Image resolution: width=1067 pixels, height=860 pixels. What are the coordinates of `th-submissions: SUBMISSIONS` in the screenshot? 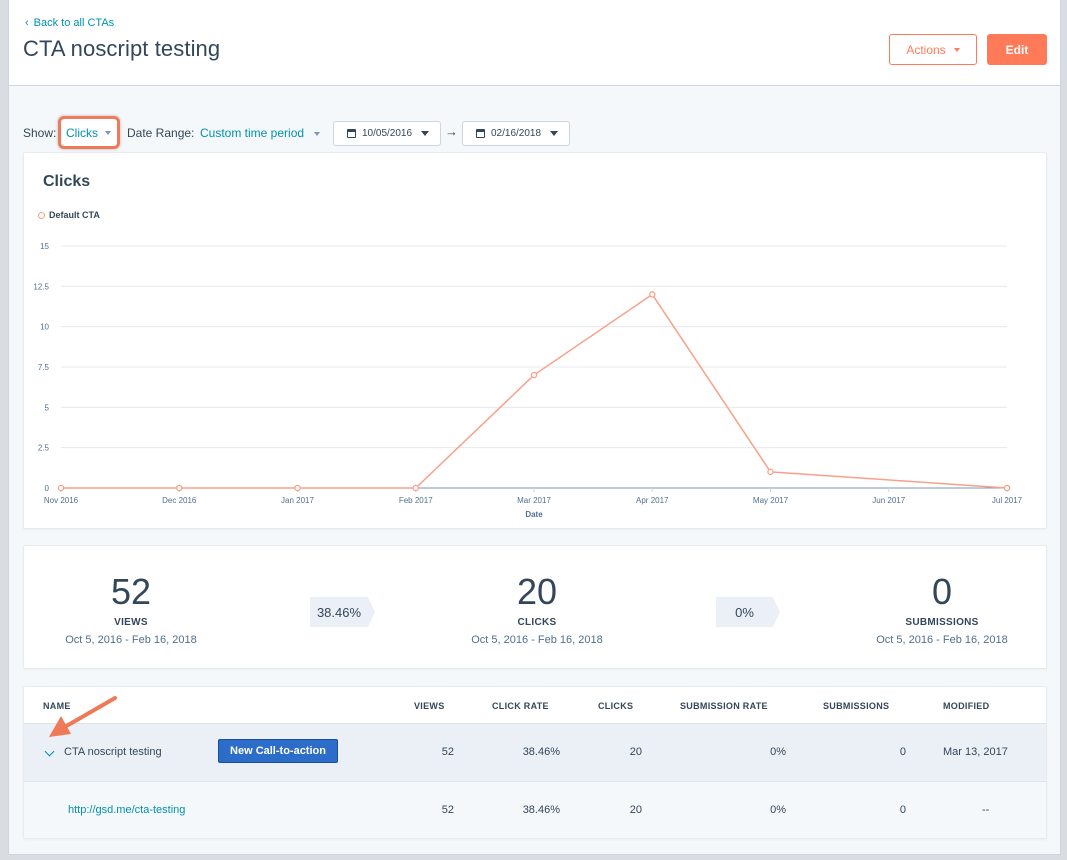 It's located at (856, 706).